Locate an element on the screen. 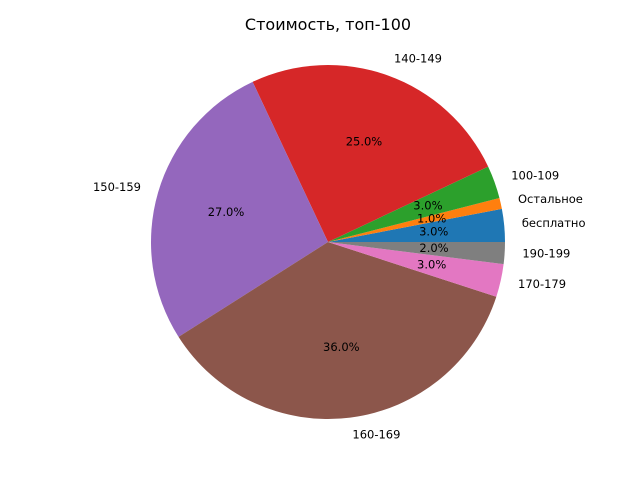  slice-percent-100-109: 3.0% is located at coordinates (427, 206).